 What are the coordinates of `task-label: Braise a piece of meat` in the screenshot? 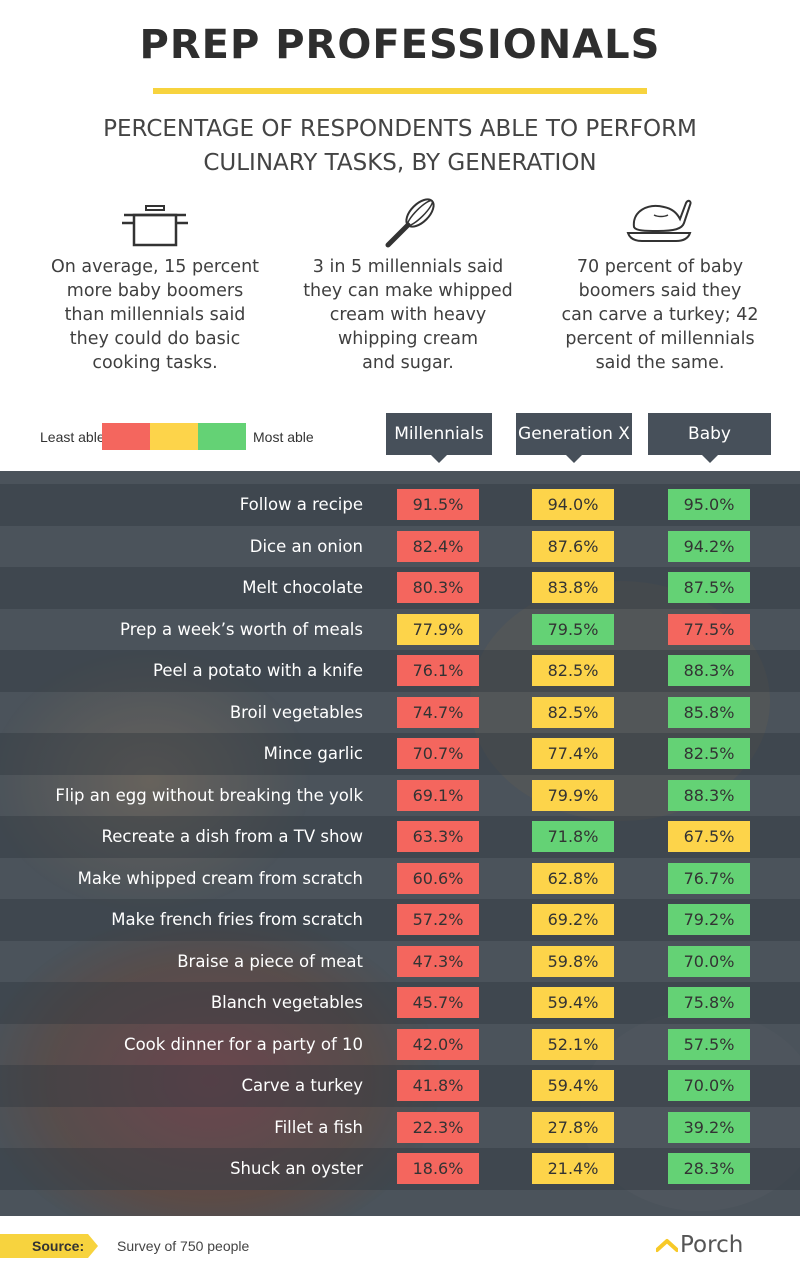 It's located at (270, 961).